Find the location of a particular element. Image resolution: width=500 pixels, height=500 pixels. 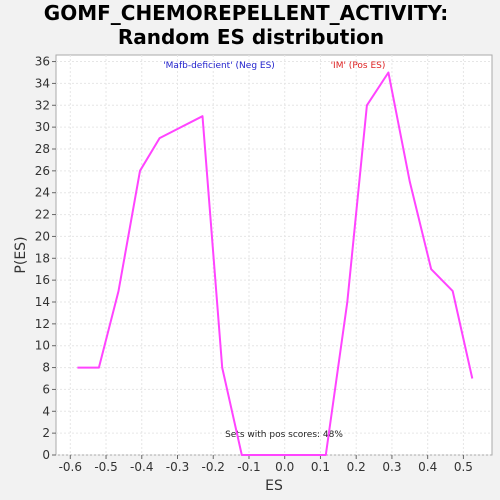

y-axis-title: P(ES) is located at coordinates (21, 254).